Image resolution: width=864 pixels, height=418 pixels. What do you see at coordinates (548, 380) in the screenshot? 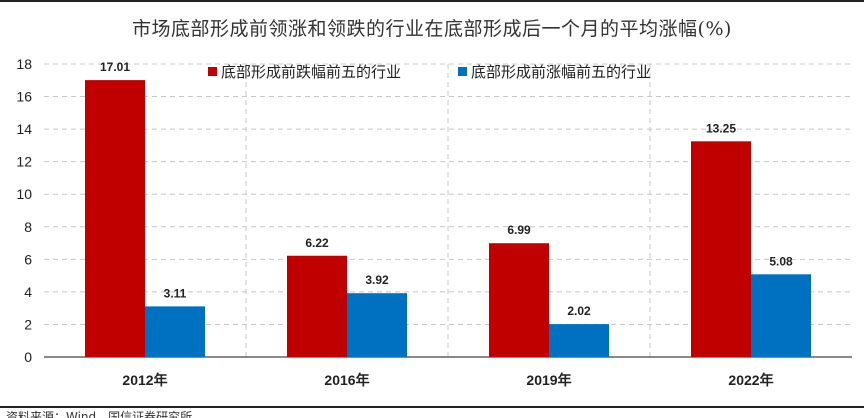
I see `x-tick-label: 2019年` at bounding box center [548, 380].